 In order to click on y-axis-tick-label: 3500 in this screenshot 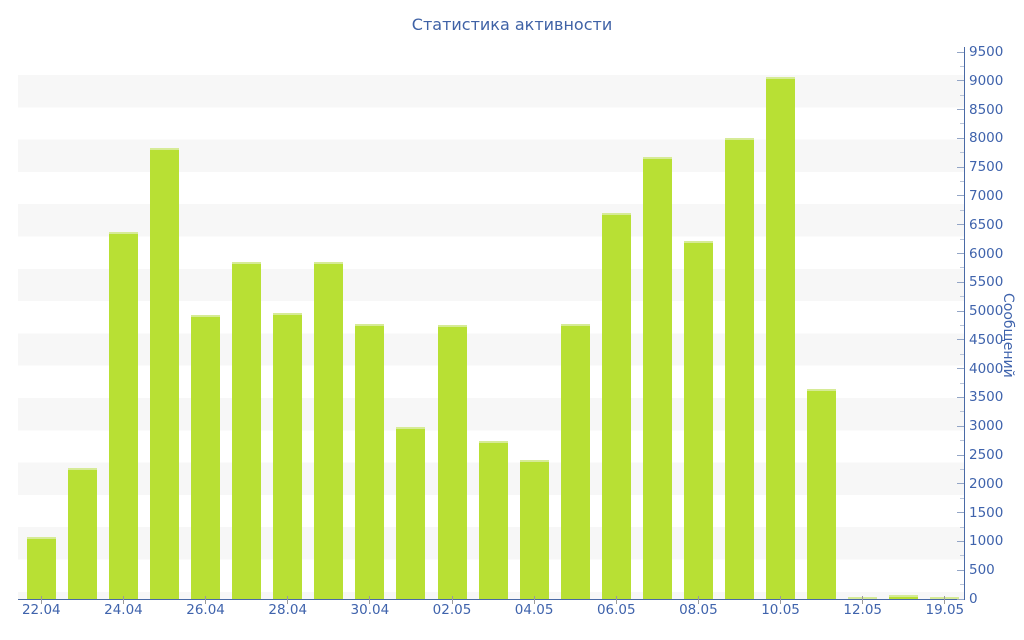, I will do `click(986, 397)`.